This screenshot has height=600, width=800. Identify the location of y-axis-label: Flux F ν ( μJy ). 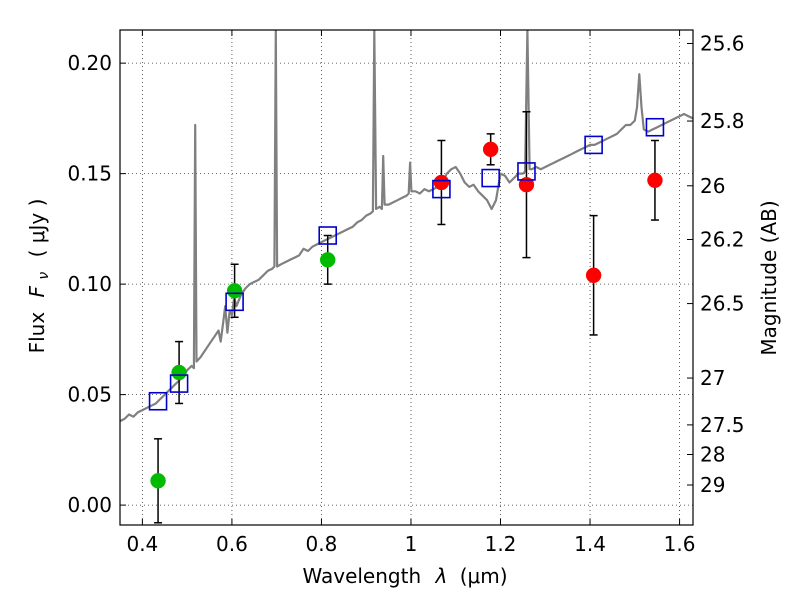
(39, 276).